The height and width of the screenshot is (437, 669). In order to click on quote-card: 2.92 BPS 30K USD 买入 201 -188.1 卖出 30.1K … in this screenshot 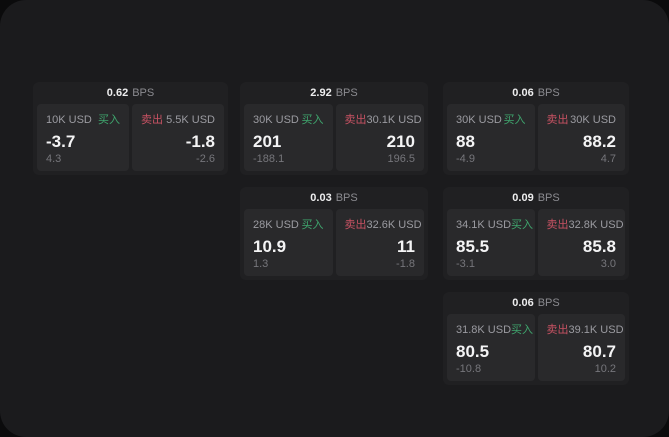, I will do `click(334, 128)`.